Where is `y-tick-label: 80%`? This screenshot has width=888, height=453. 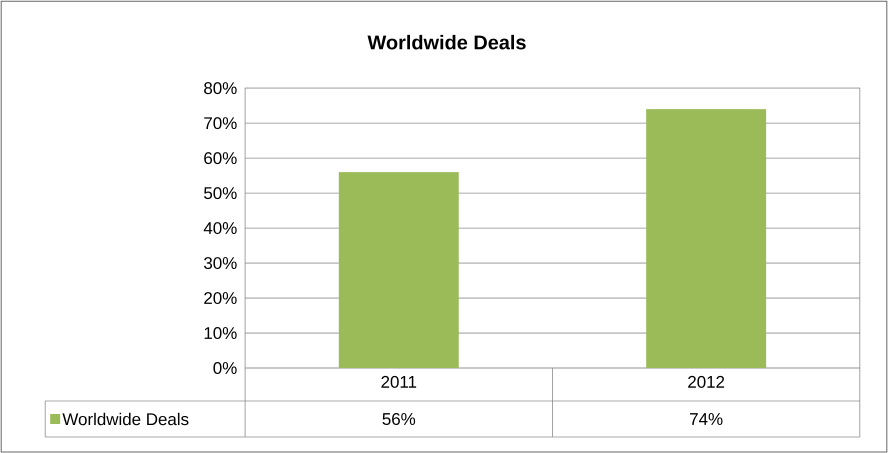
y-tick-label: 80% is located at coordinates (220, 88).